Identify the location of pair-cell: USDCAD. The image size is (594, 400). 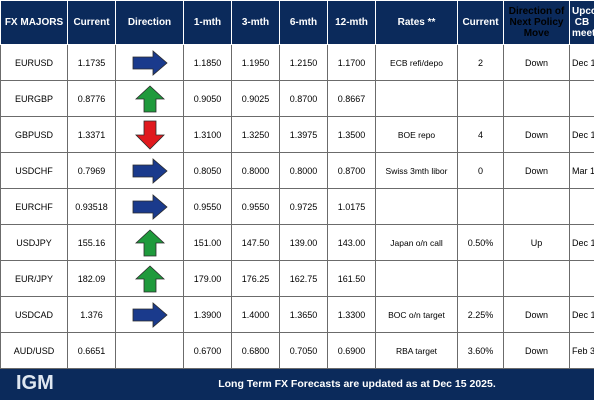
(34, 314).